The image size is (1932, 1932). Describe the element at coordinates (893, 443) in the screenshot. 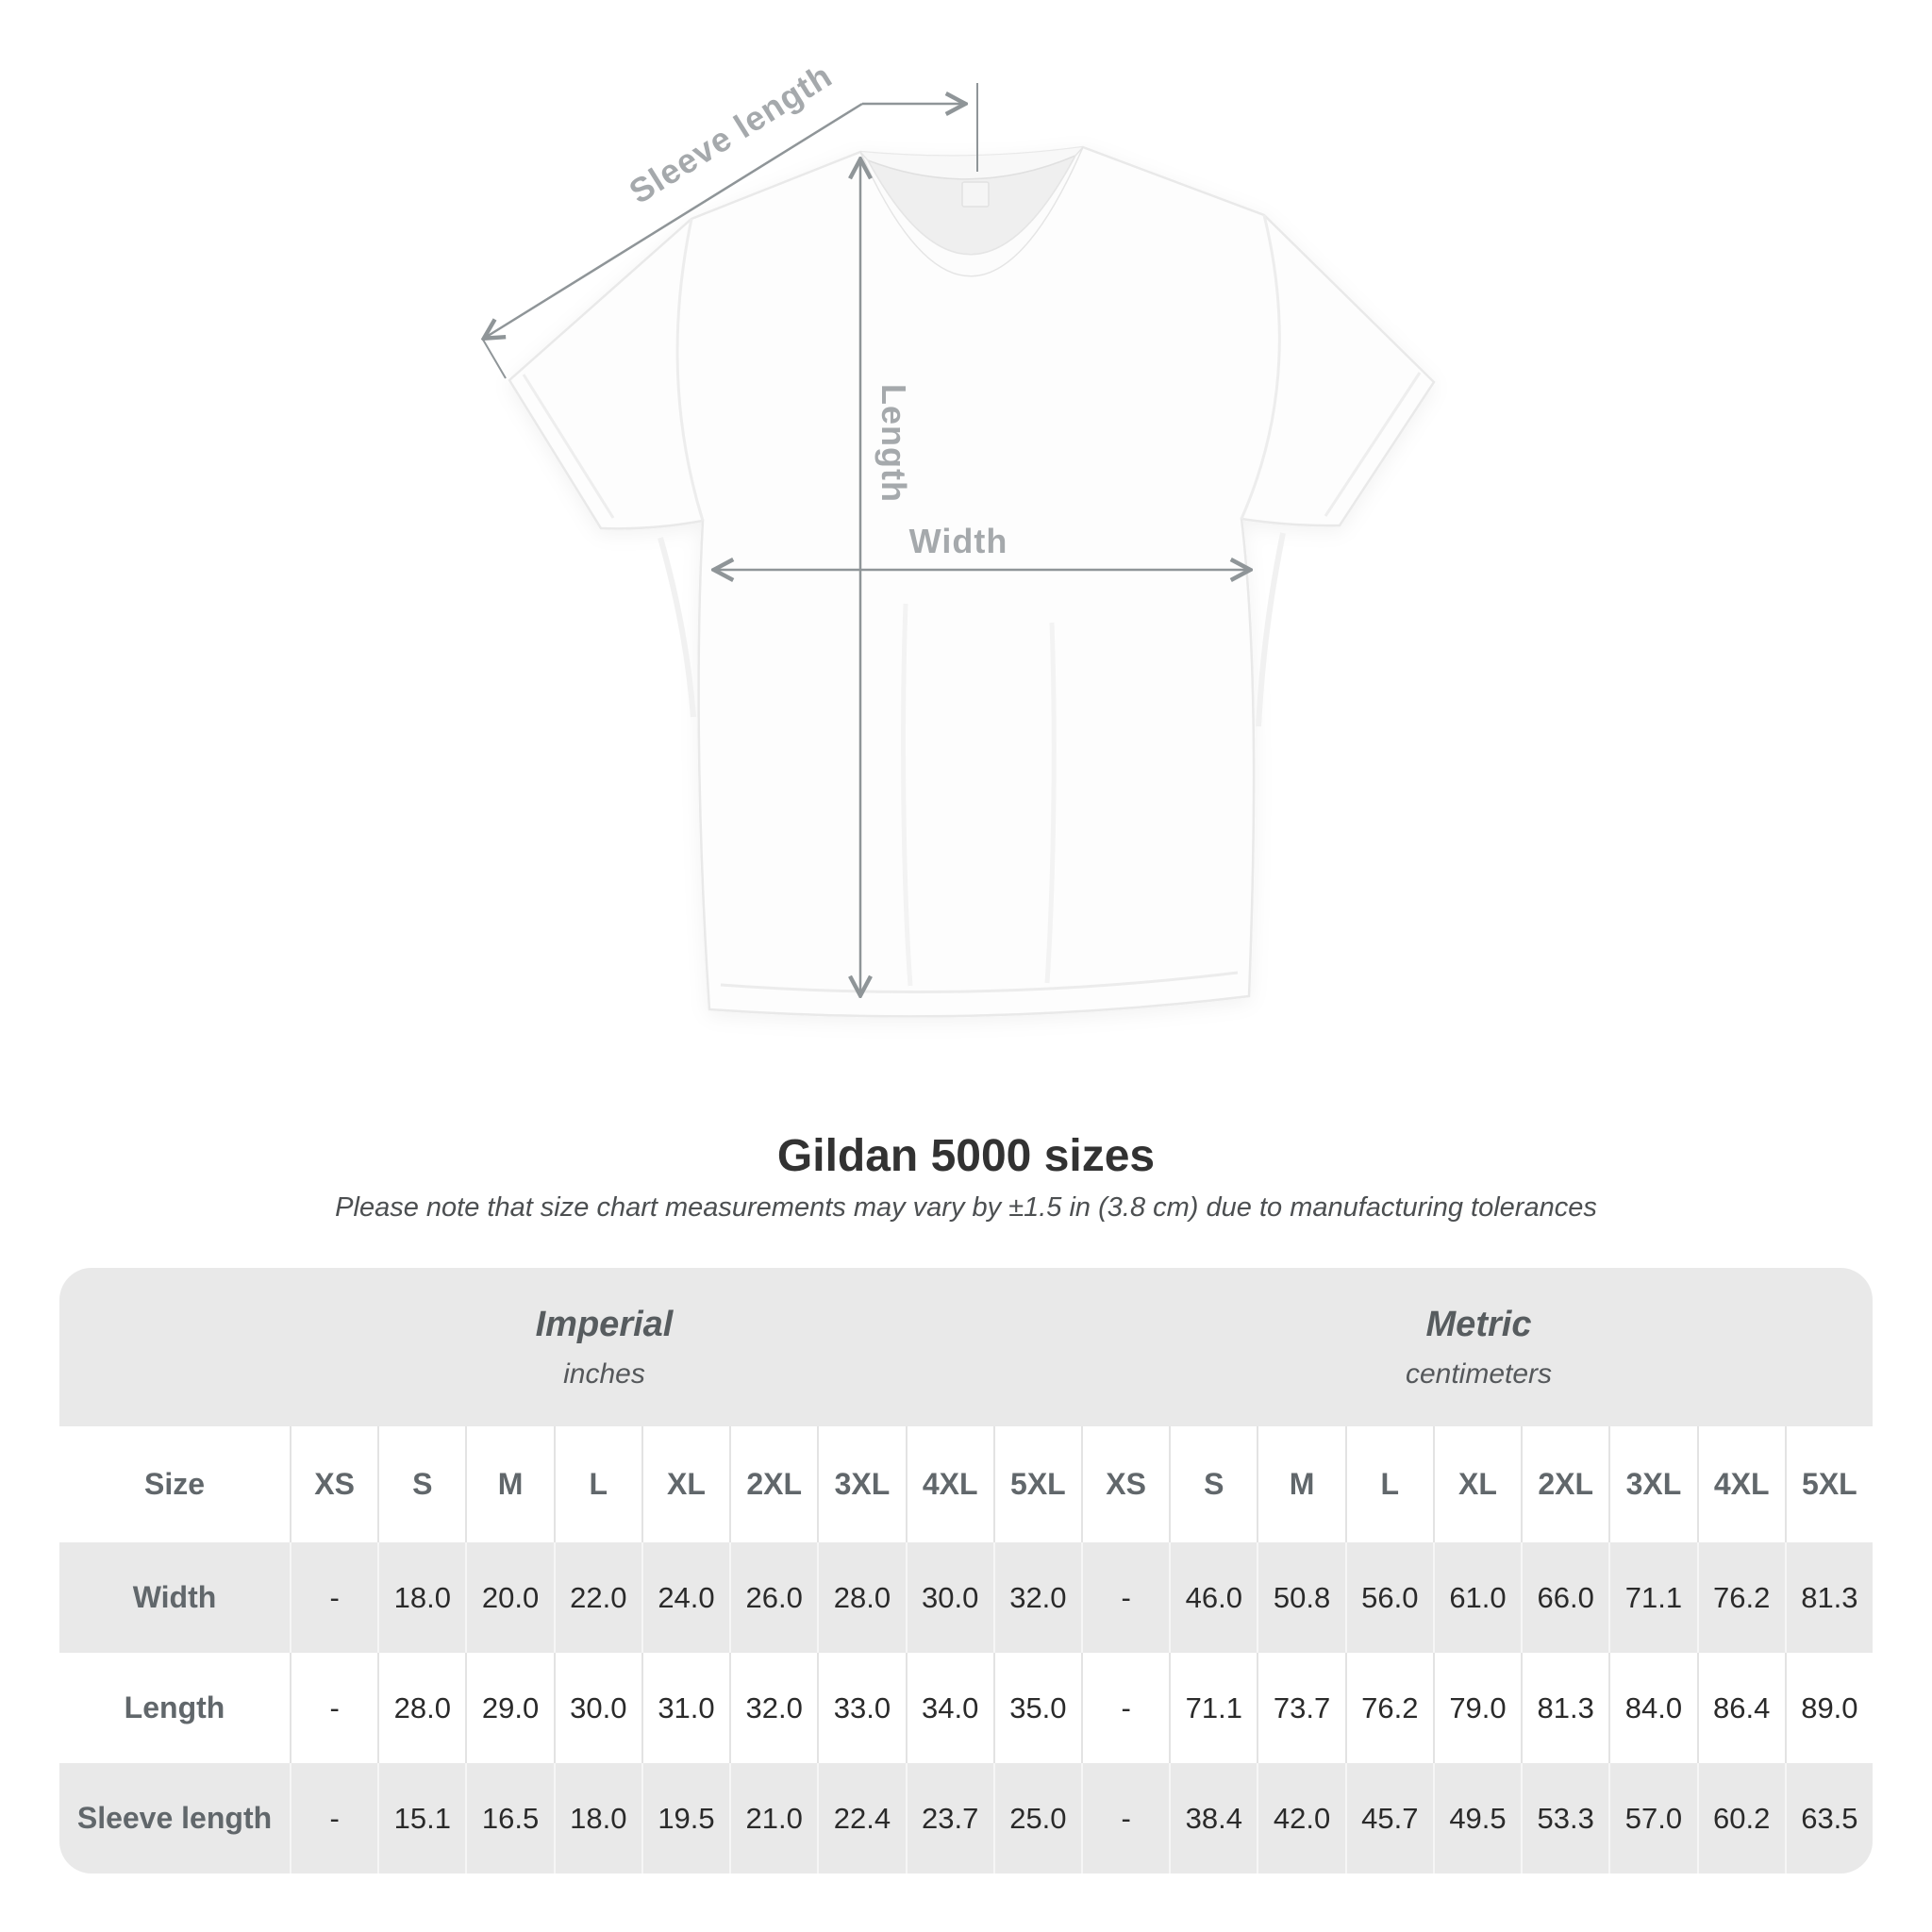

I see `length-label: Length` at that location.